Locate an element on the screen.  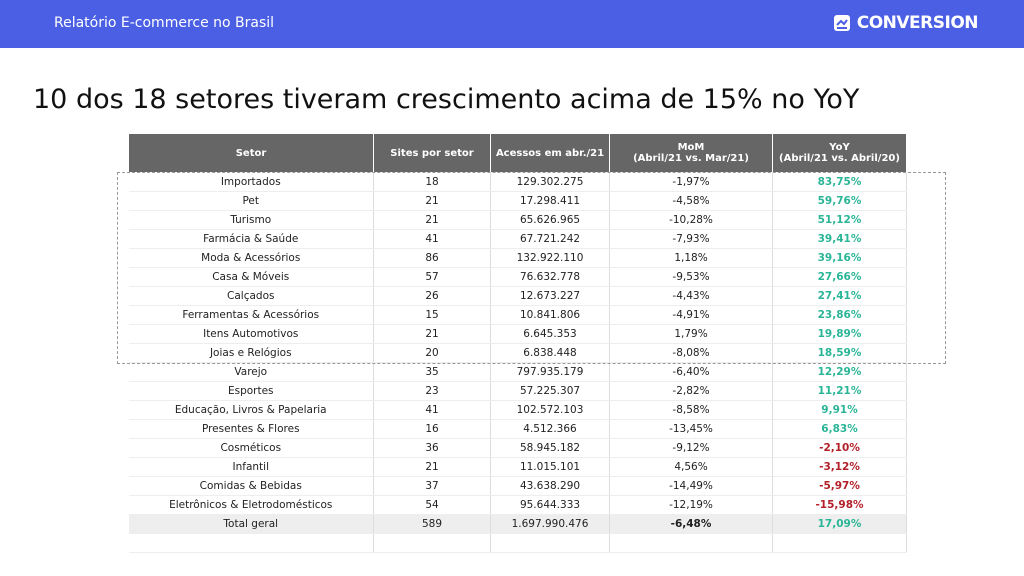
table-cell: 11.015.101 is located at coordinates (550, 467).